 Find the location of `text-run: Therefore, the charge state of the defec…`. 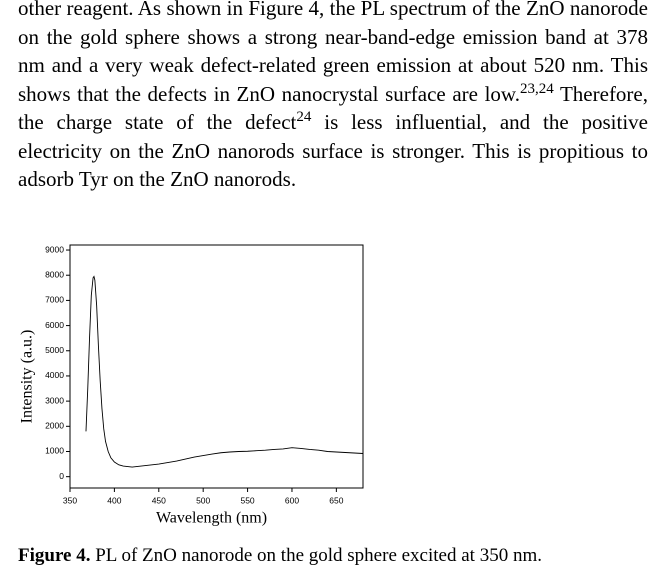

text-run: Therefore, the charge state of the defec… is located at coordinates (333, 108).